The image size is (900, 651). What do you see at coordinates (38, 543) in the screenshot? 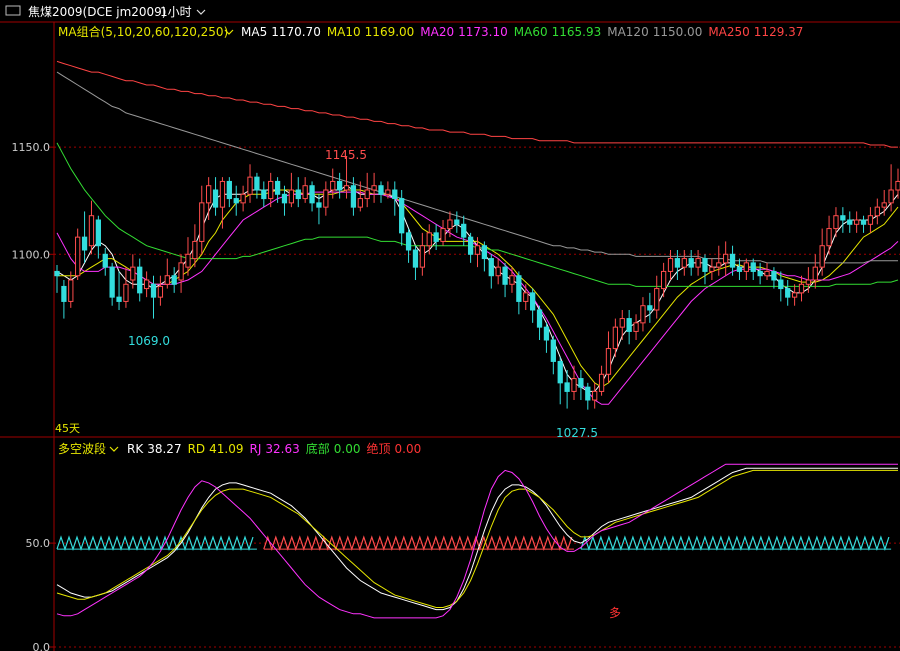
I see `indicator-tick-label: 50.0` at bounding box center [38, 543].